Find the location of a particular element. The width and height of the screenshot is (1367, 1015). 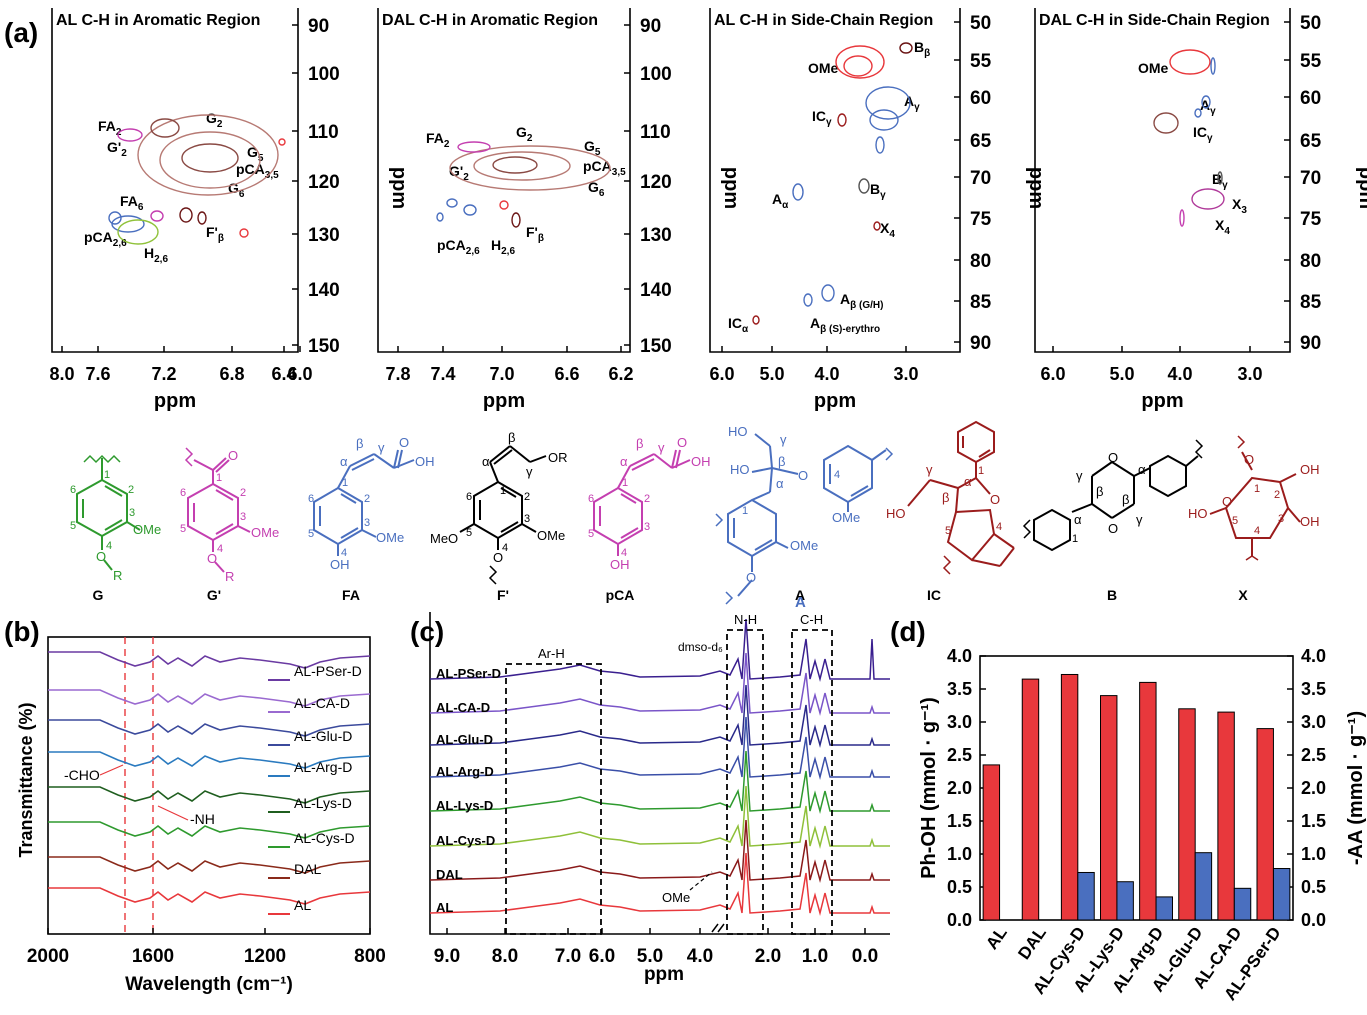

bar-ytick-right: 0.5 is located at coordinates (1313, 887).